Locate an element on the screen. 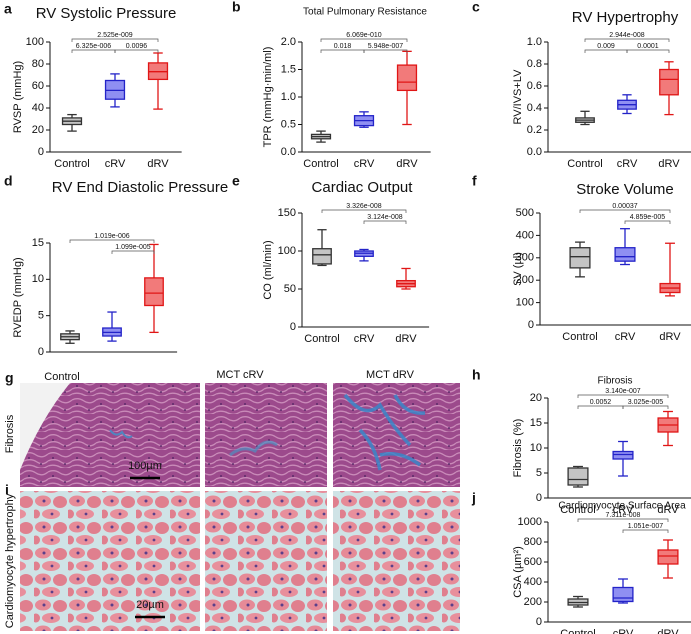 This screenshot has width=691, height=634. y-axis-label: RVSP (mmHg) is located at coordinates (18, 97).